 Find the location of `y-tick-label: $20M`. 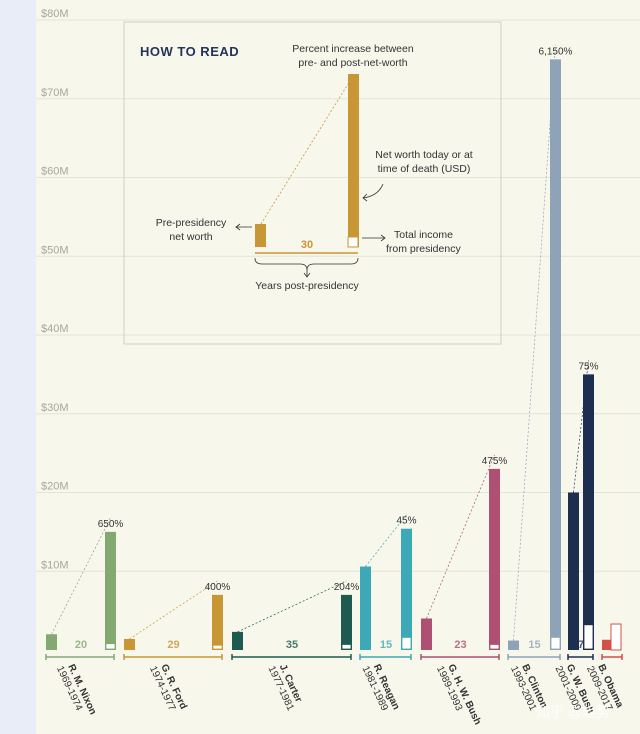

y-tick-label: $20M is located at coordinates (55, 487).